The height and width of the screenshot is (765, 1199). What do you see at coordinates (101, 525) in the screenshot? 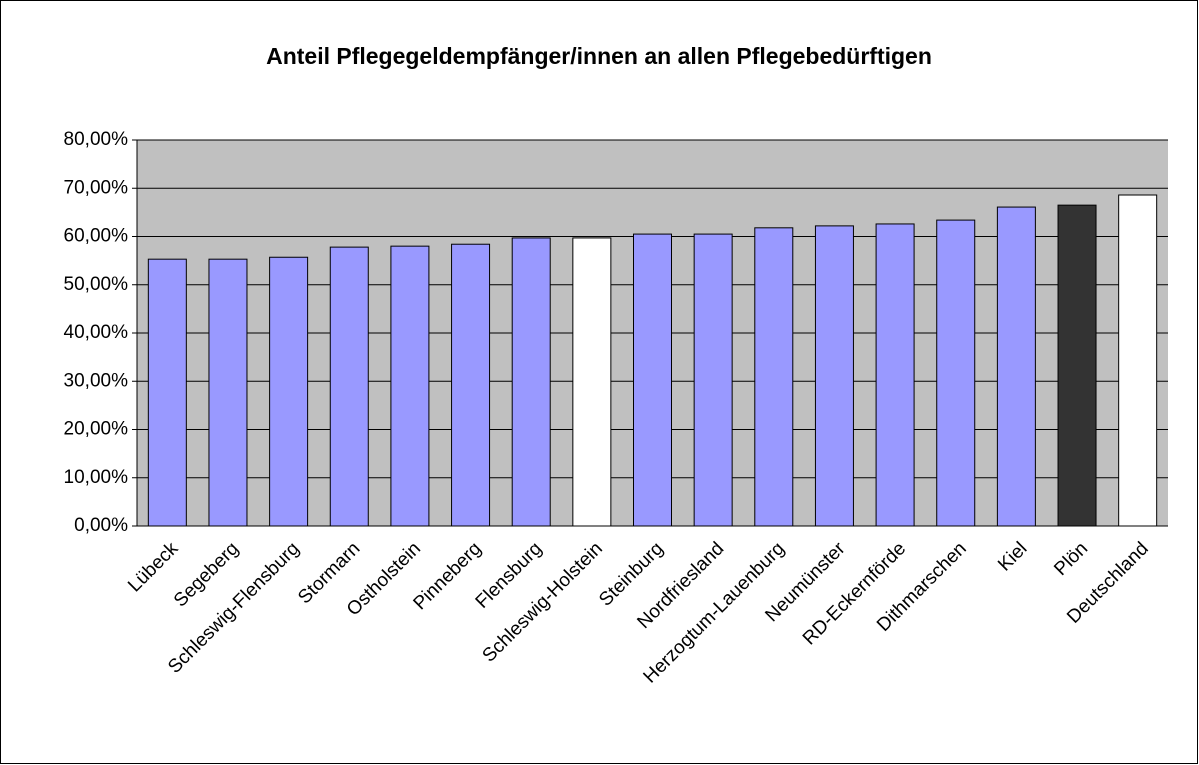
I see `y-tick-label: 0,00%` at bounding box center [101, 525].